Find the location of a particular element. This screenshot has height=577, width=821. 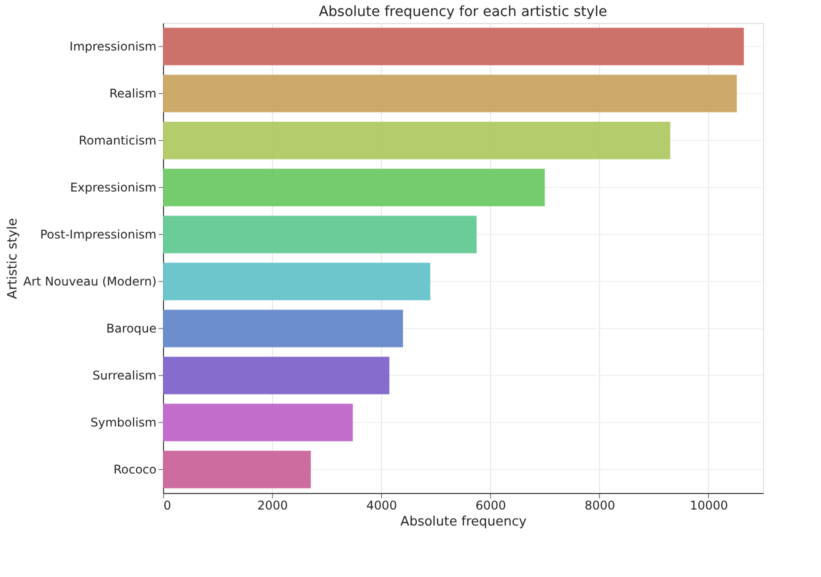

y-tick-label: Rococo is located at coordinates (134, 469).